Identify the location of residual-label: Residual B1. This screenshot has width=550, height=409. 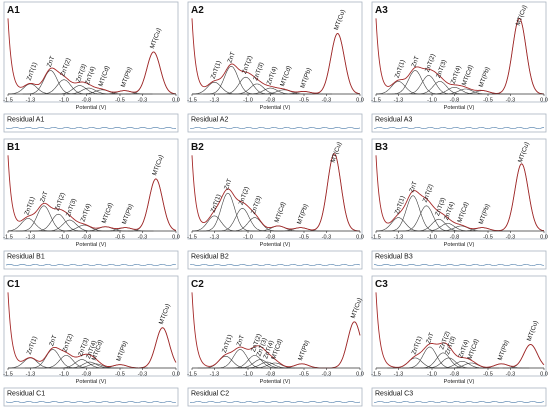
(26, 257).